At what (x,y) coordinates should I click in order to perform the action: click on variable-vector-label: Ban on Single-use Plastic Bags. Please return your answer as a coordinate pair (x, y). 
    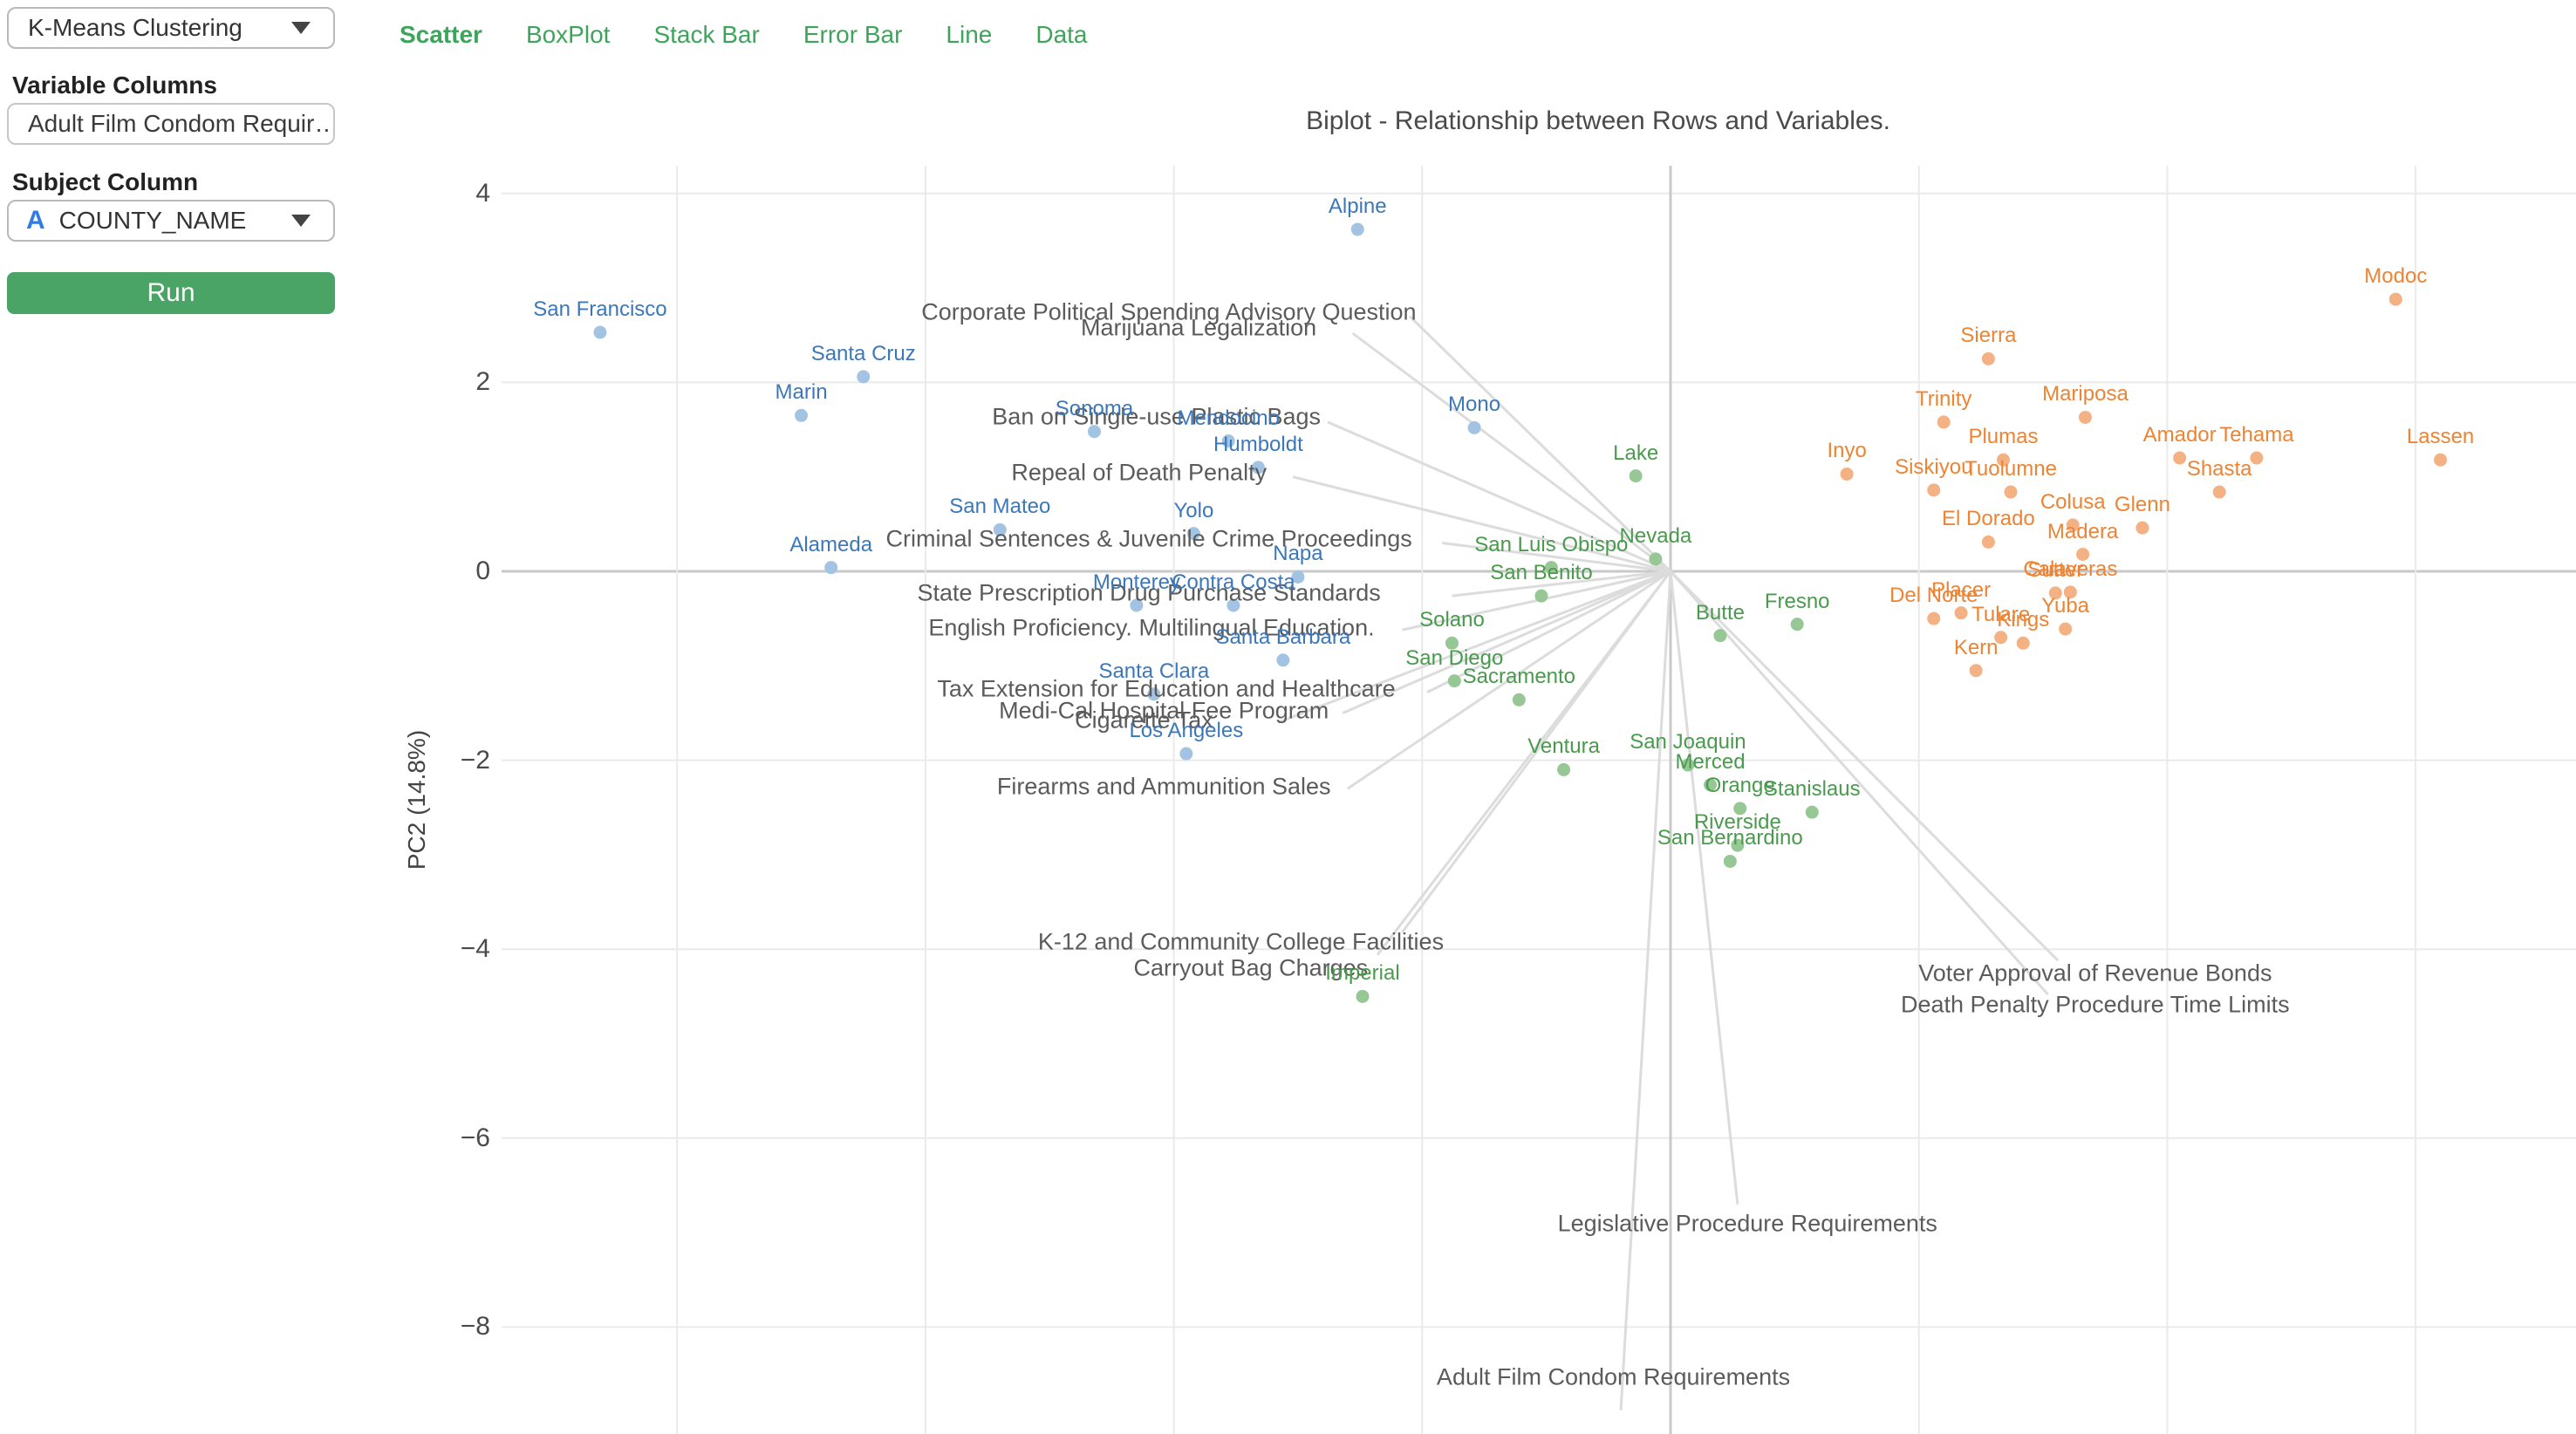
    Looking at the image, I should click on (1157, 416).